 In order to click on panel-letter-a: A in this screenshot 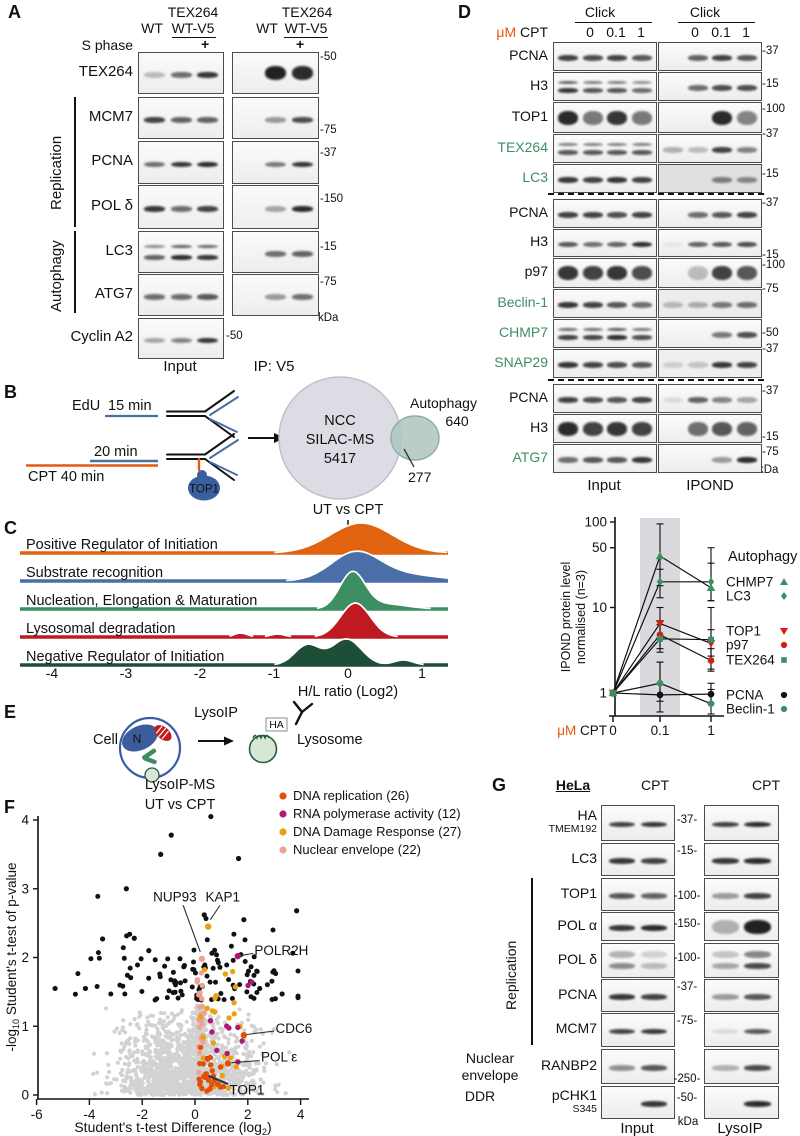, I will do `click(14, 12)`.